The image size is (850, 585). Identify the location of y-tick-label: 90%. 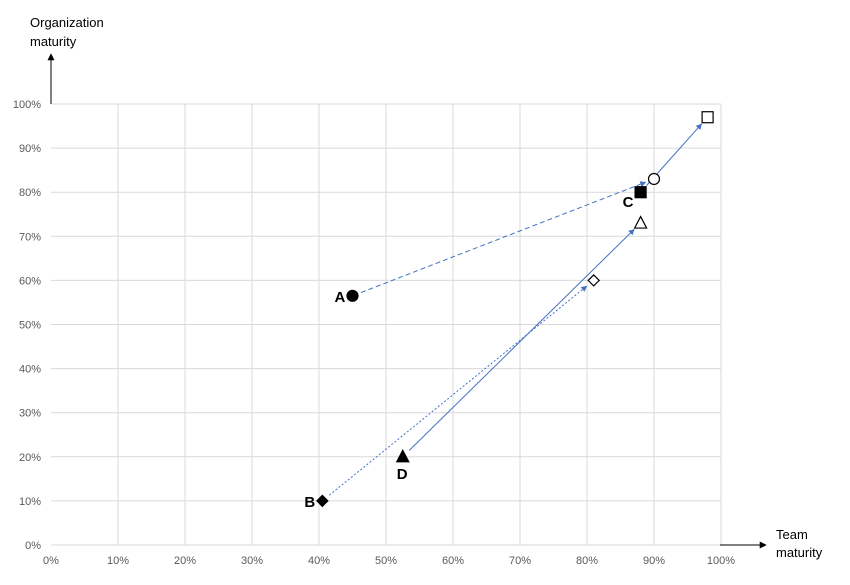
(30, 149).